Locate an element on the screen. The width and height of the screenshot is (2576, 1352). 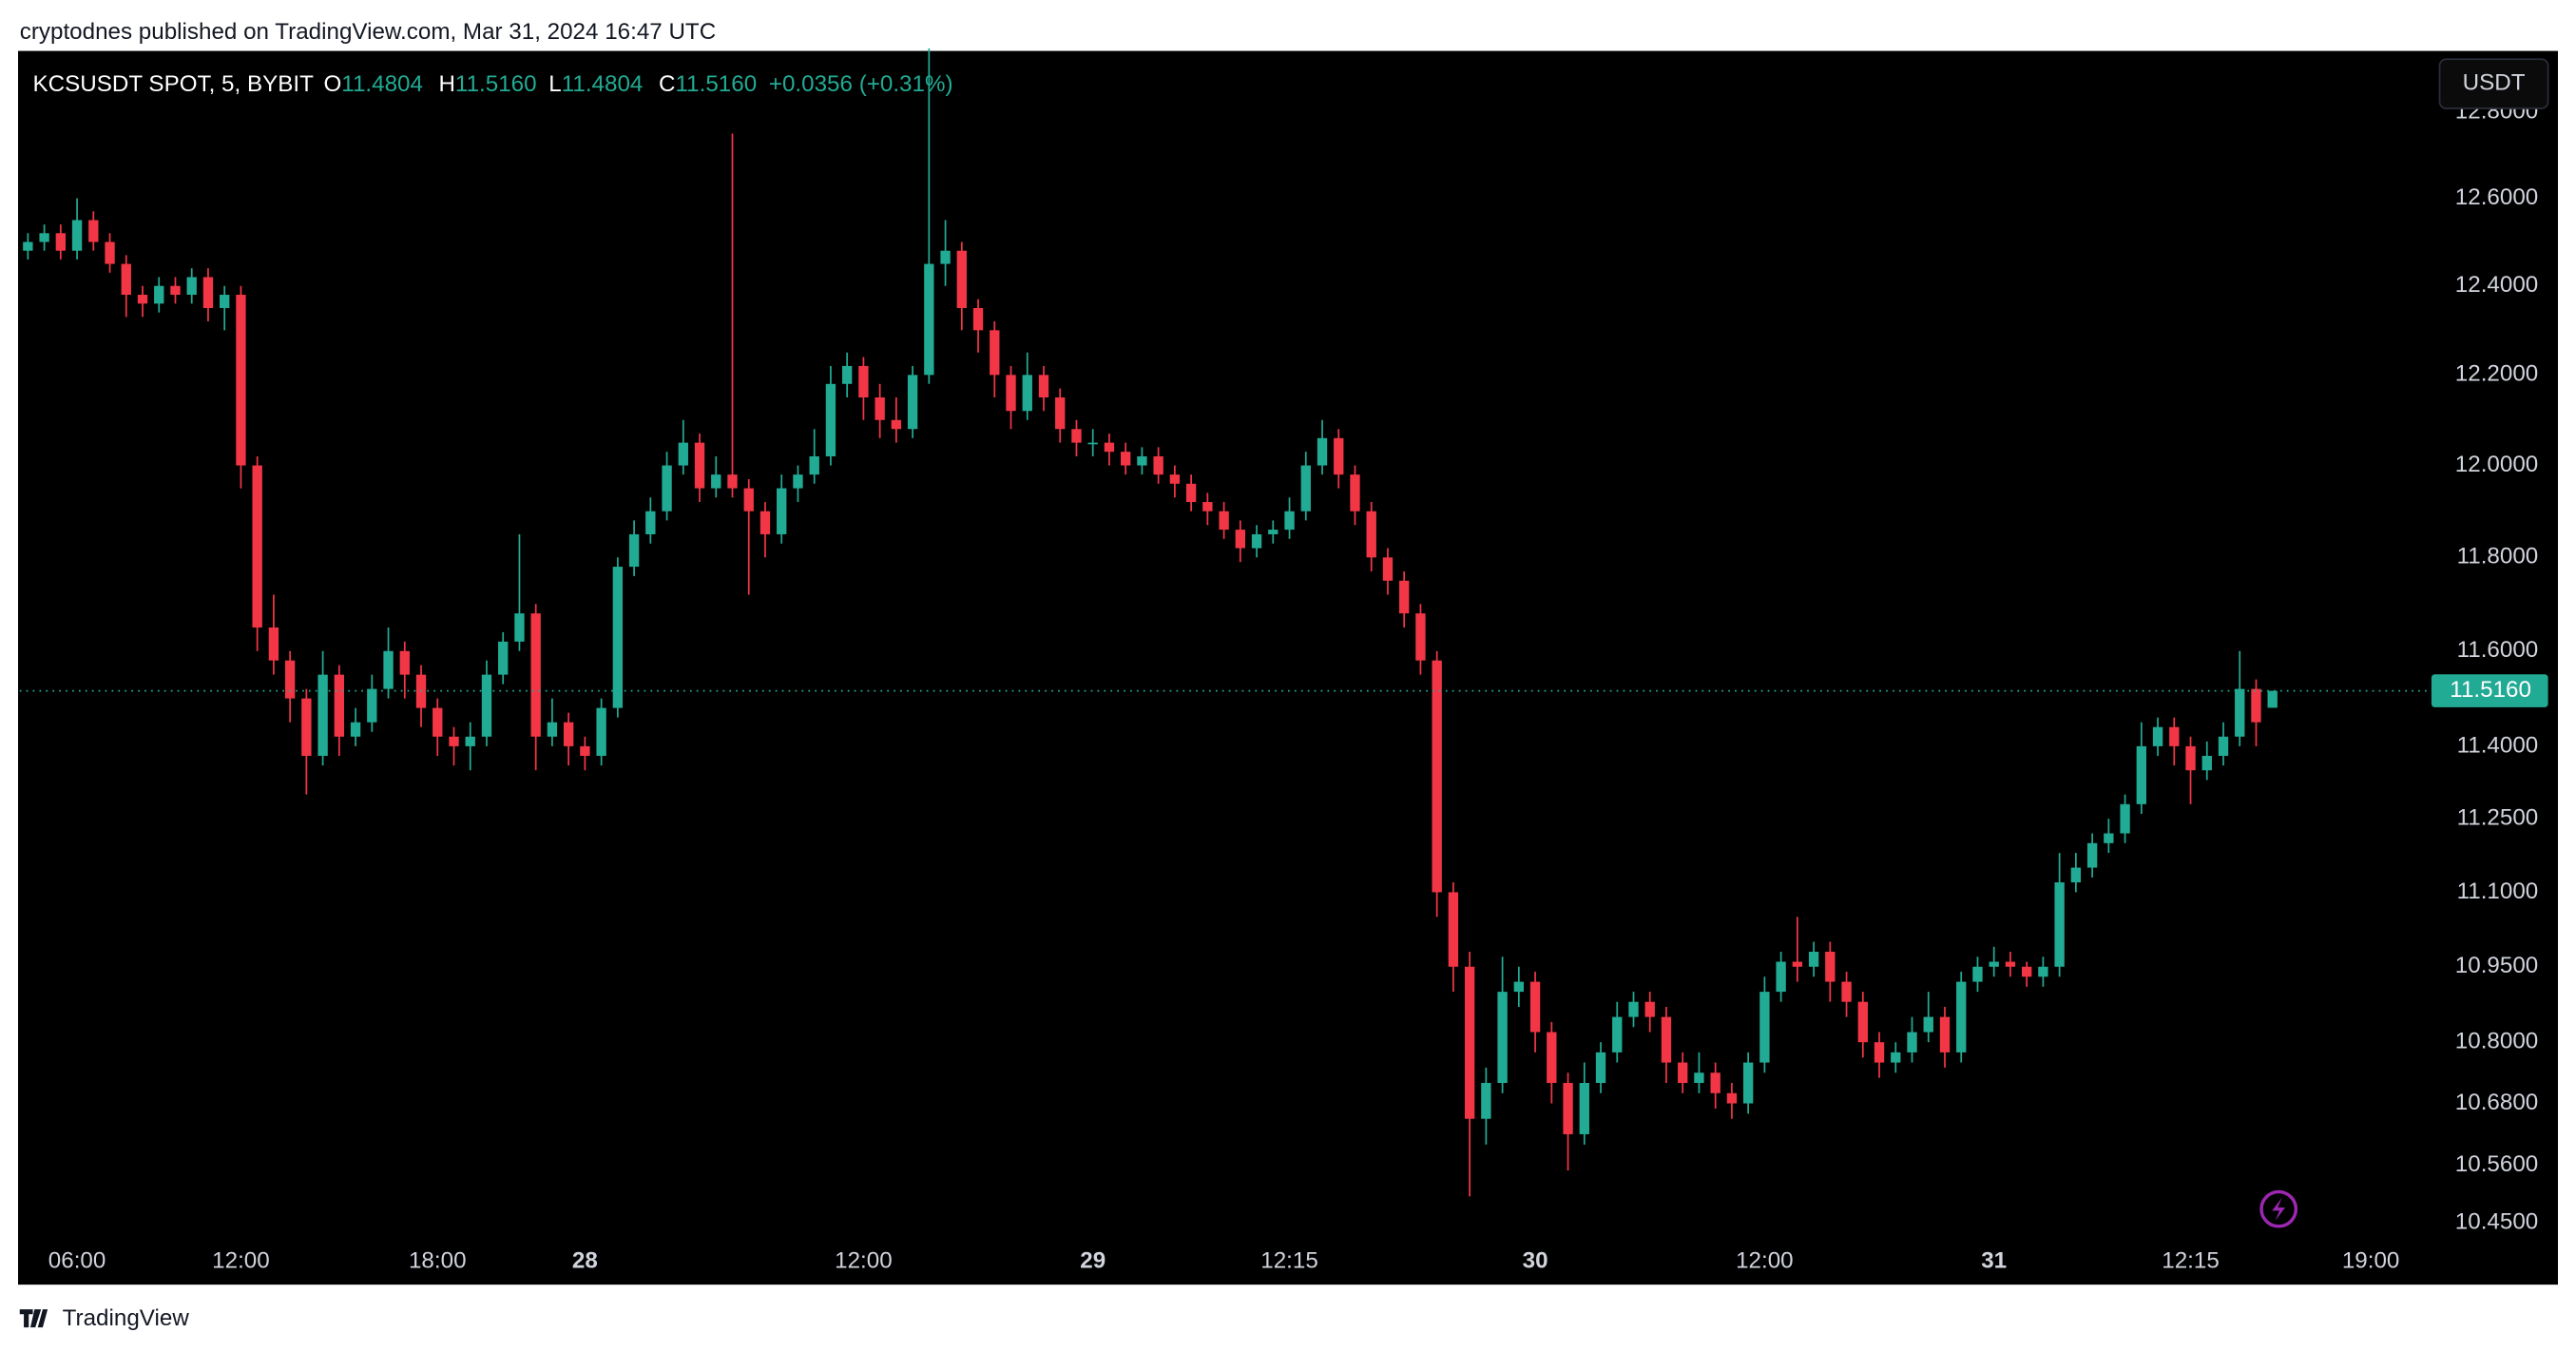
currency-label: USDT is located at coordinates (2494, 83).